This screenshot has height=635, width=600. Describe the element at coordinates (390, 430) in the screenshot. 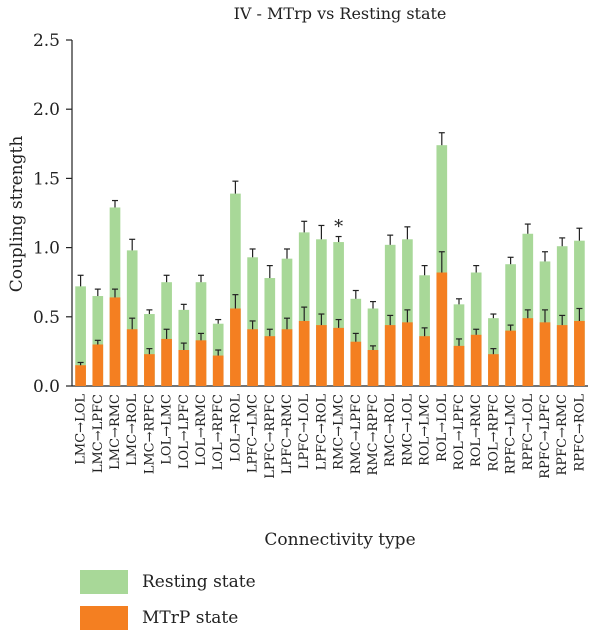

I see `x-tick-label: RMC→ROL` at that location.